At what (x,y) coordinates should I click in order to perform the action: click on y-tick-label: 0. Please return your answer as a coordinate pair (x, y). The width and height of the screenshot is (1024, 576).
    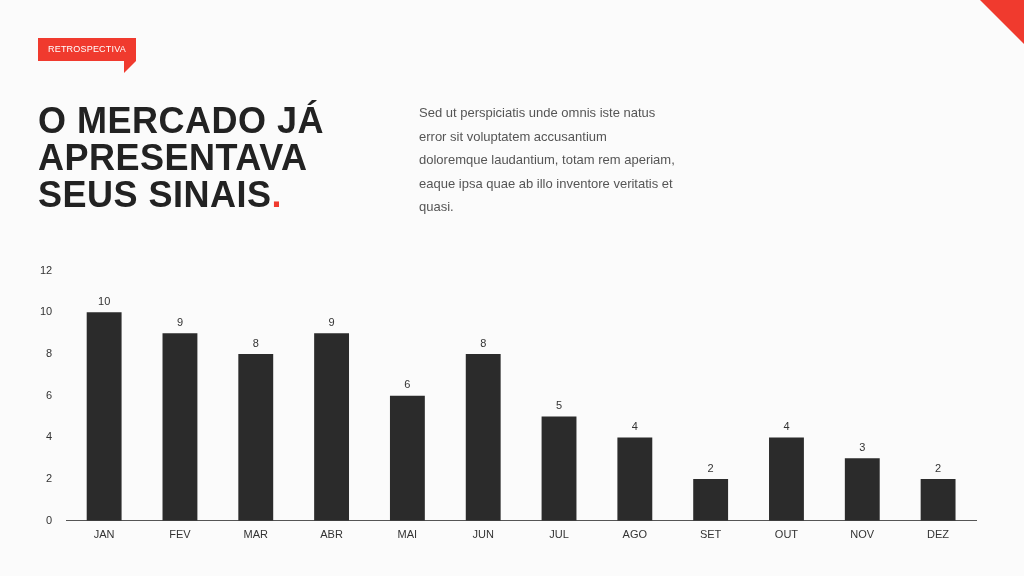
    Looking at the image, I should click on (49, 519).